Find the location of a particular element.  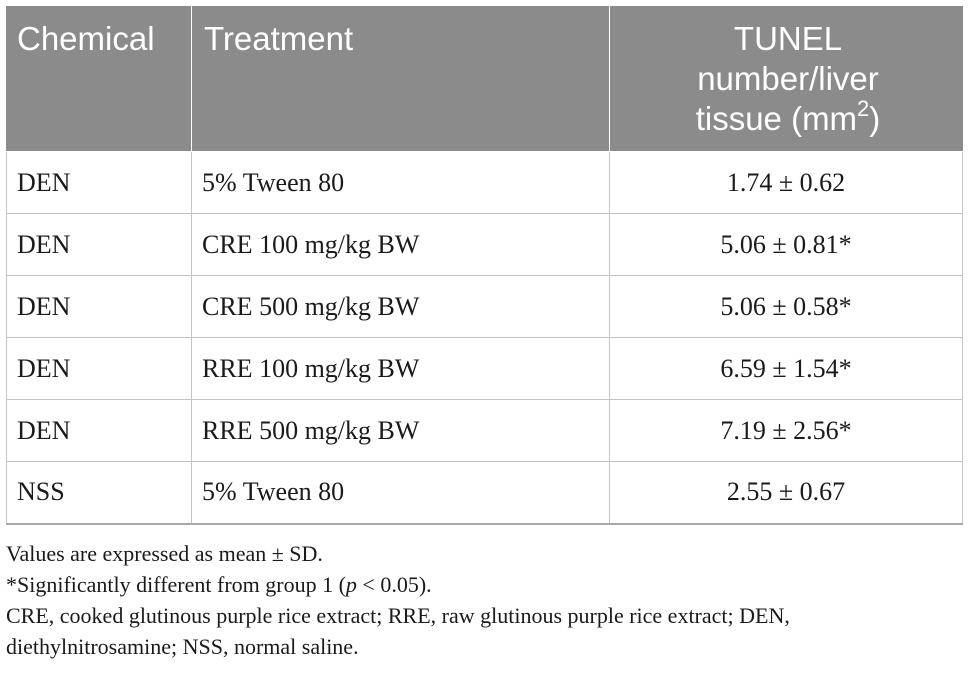

header-tunel-line3: tissue (mm is located at coordinates (776, 118).